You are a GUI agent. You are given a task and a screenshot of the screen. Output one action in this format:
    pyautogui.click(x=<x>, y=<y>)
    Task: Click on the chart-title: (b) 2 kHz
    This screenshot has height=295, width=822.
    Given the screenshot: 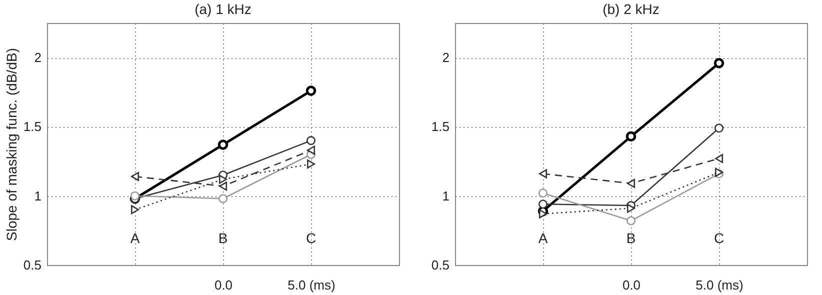 What is the action you would take?
    pyautogui.click(x=631, y=9)
    